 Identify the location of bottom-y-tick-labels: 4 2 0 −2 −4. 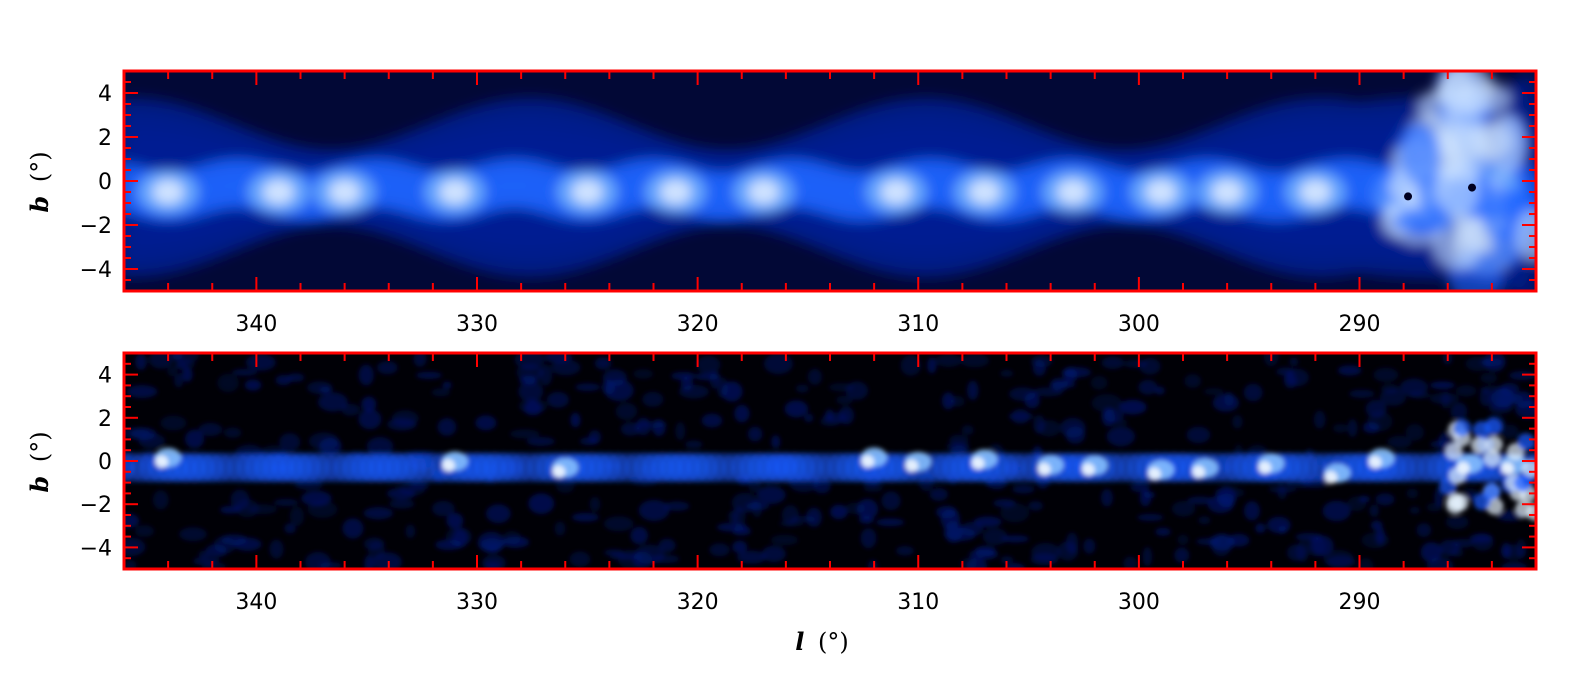
(96, 463).